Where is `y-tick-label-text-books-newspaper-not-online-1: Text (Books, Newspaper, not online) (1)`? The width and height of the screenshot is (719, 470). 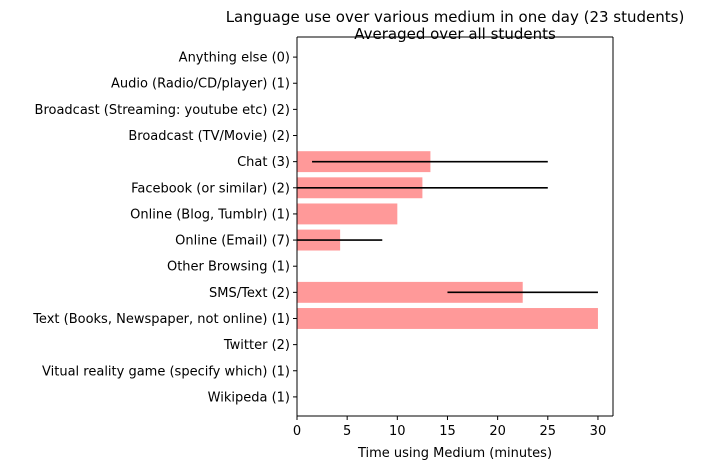 y-tick-label-text-books-newspaper-not-online-1: Text (Books, Newspaper, not online) (1) is located at coordinates (161, 319).